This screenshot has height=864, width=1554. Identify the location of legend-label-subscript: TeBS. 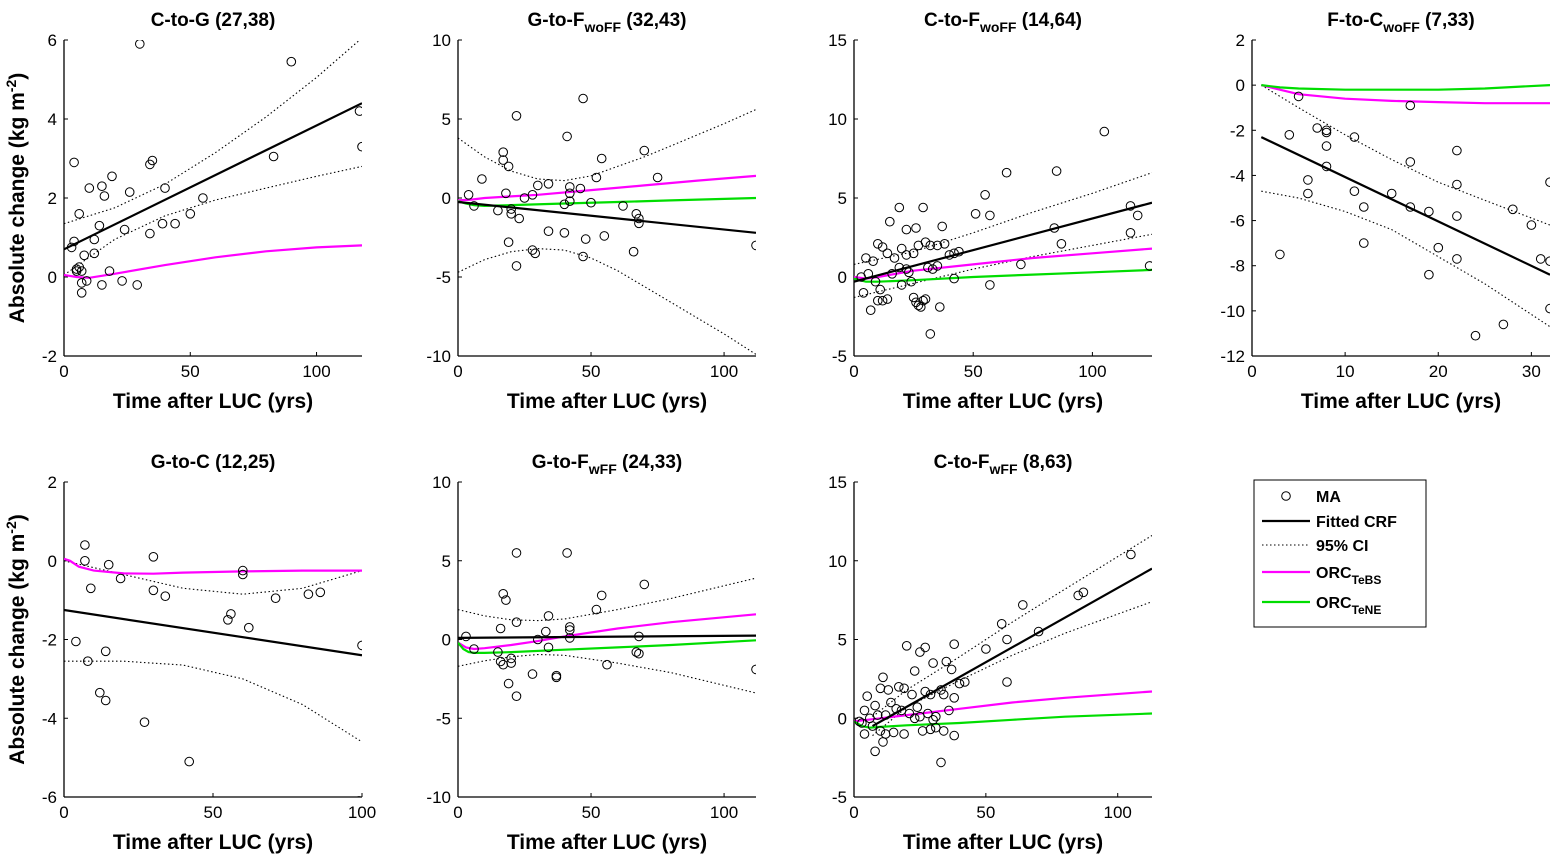
(1367, 580).